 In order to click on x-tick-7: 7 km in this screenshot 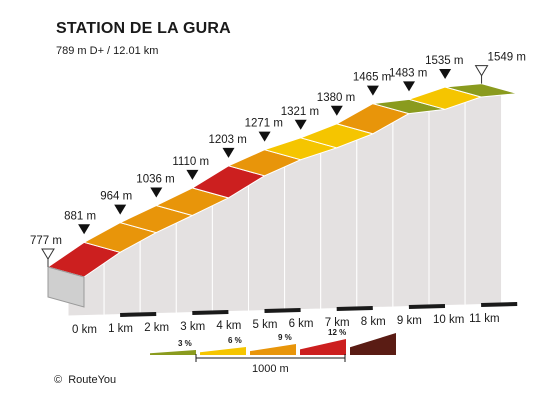, I will do `click(337, 323)`.